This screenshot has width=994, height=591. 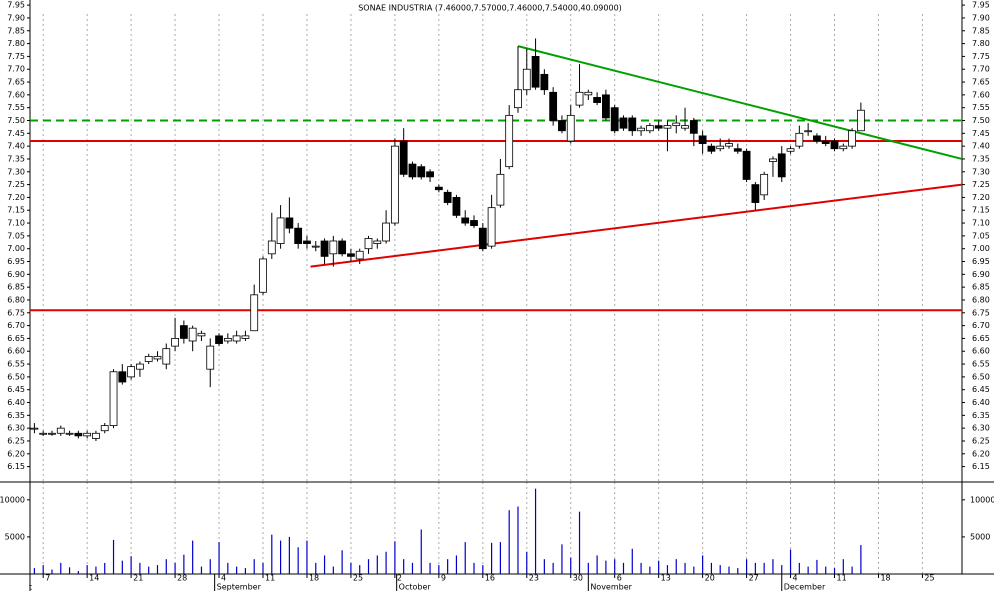 What do you see at coordinates (94, 578) in the screenshot?
I see `x-tick-label: 14` at bounding box center [94, 578].